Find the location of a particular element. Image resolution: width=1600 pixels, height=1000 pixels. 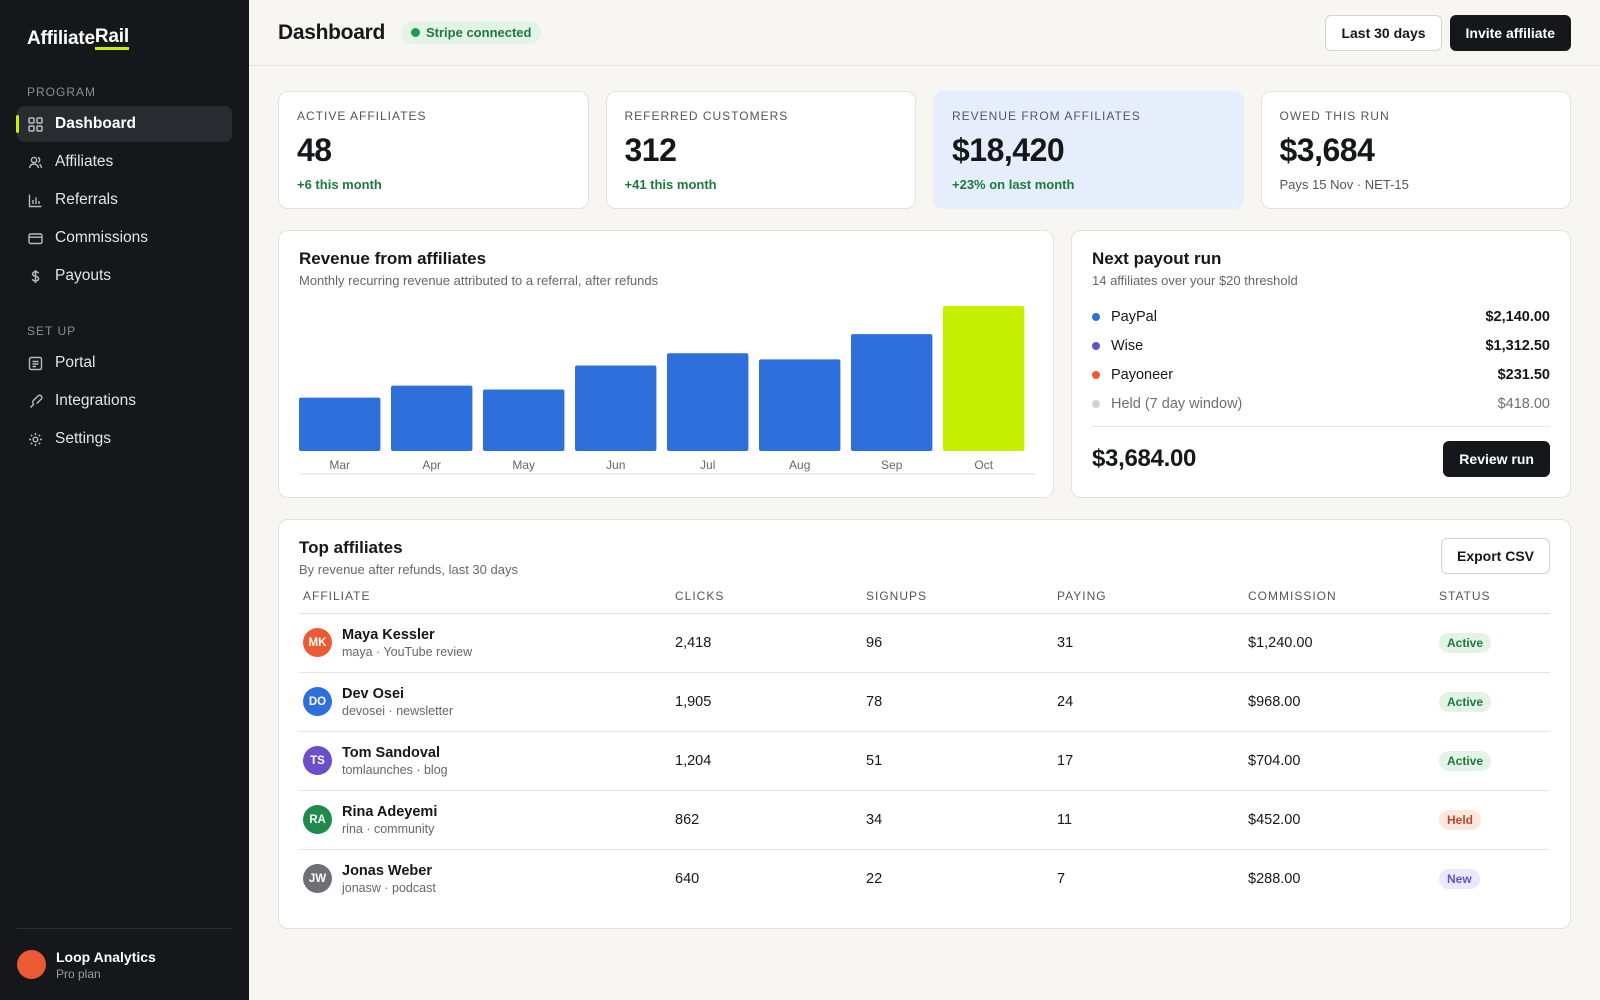

payout-method-row: Wise $1,312.50 is located at coordinates (1321, 345).